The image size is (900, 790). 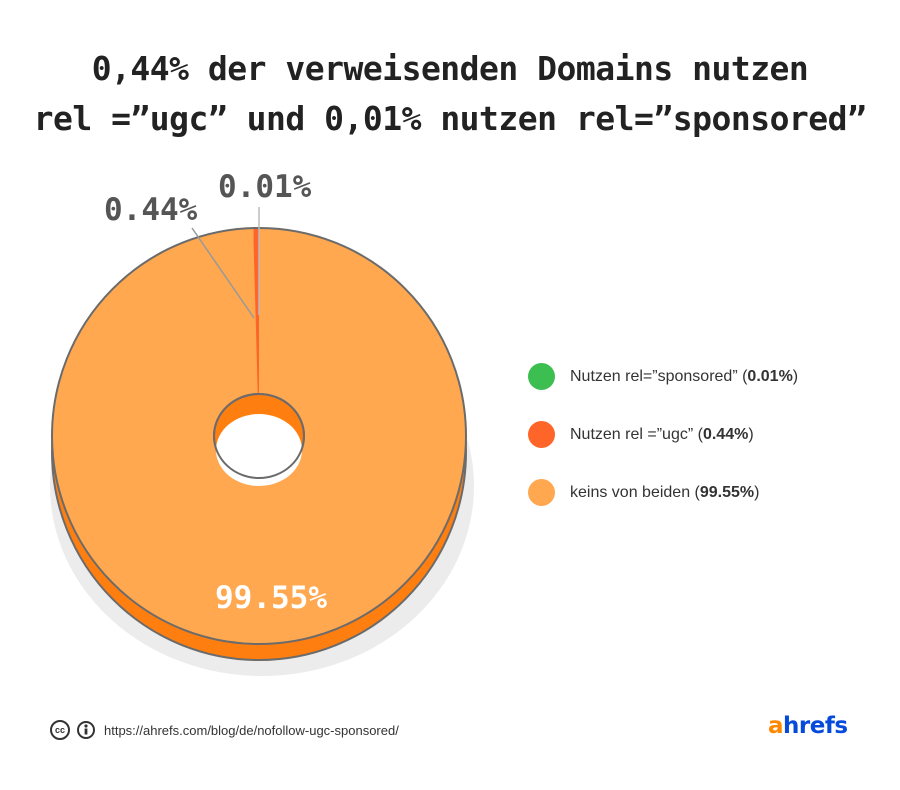 I want to click on legend-label: keins von beiden, so click(x=630, y=492).